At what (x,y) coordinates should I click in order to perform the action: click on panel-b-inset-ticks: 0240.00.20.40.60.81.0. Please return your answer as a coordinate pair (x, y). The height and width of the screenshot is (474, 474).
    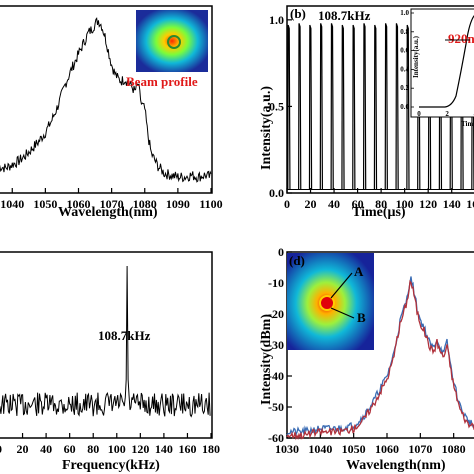
    Looking at the image, I should click on (437, 63).